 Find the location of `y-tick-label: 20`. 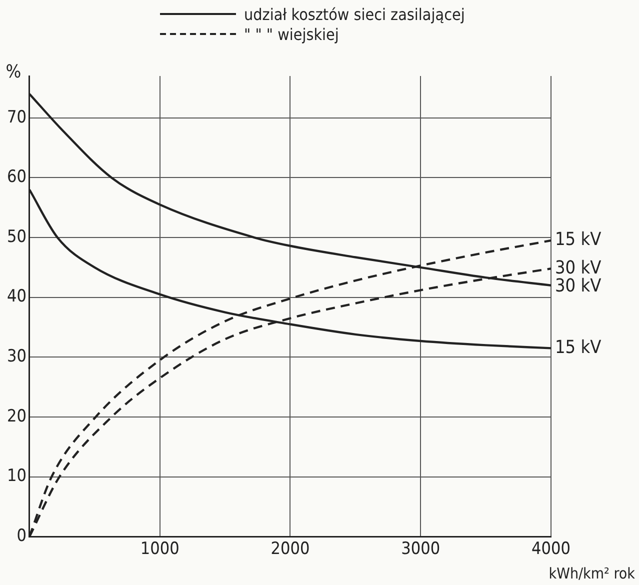

y-tick-label: 20 is located at coordinates (16, 416).